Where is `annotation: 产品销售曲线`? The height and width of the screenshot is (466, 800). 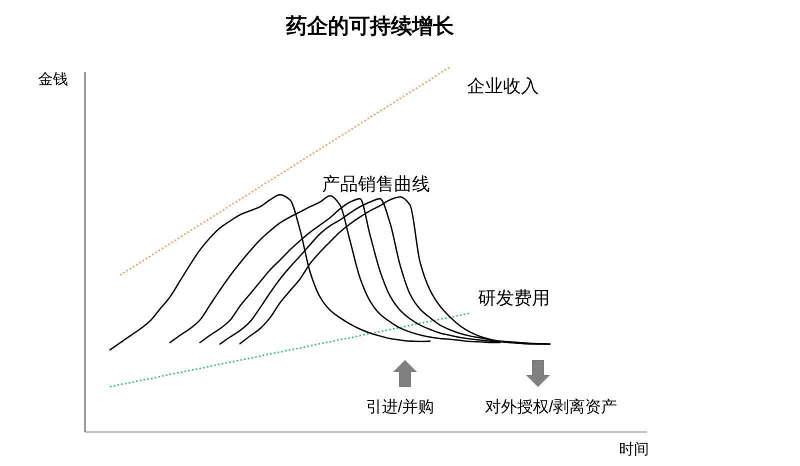
annotation: 产品销售曲线 is located at coordinates (376, 184).